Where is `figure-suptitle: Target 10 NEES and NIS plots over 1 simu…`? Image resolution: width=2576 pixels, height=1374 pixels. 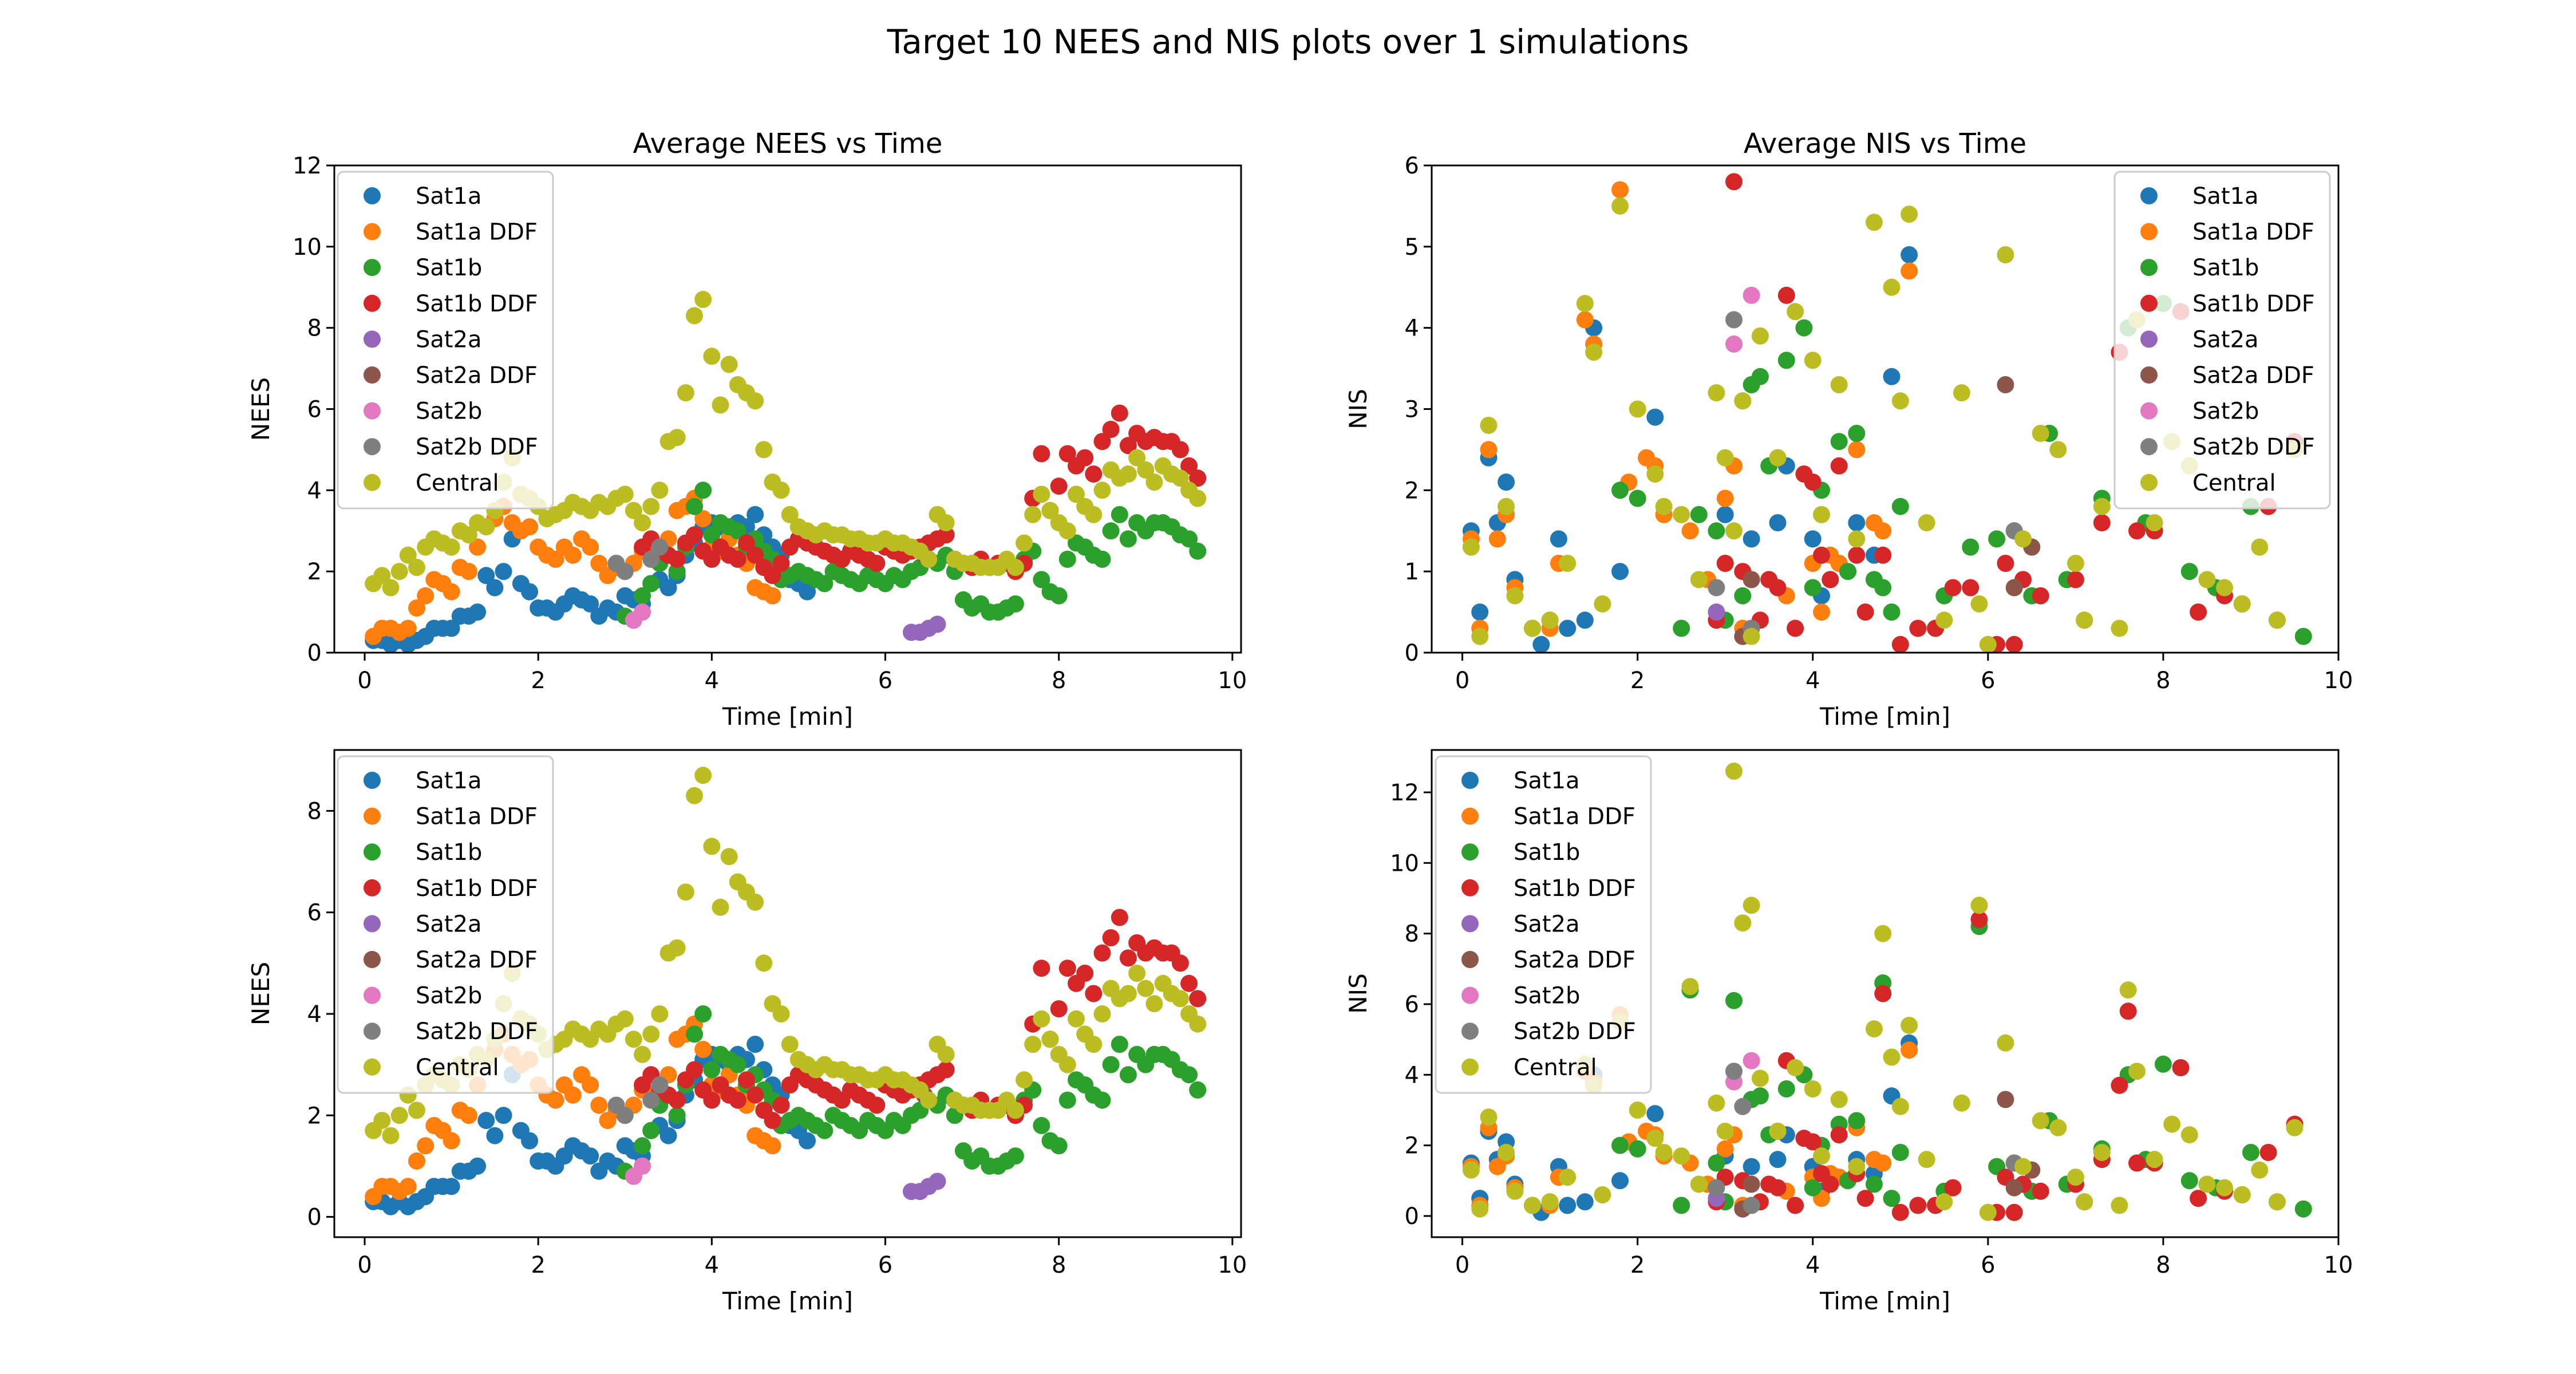 figure-suptitle: Target 10 NEES and NIS plots over 1 simu… is located at coordinates (1288, 41).